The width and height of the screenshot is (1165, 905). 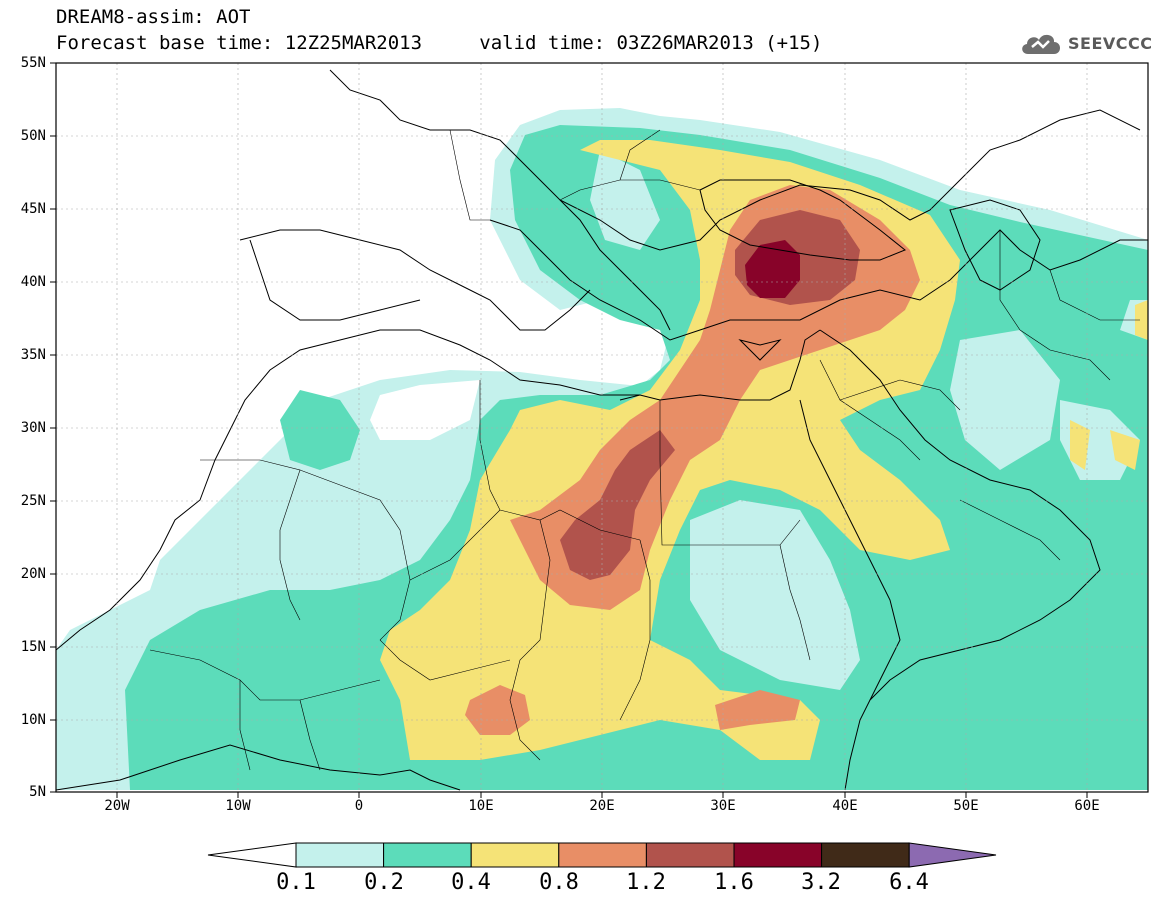 I want to click on lat-label: 50N, so click(x=33, y=136).